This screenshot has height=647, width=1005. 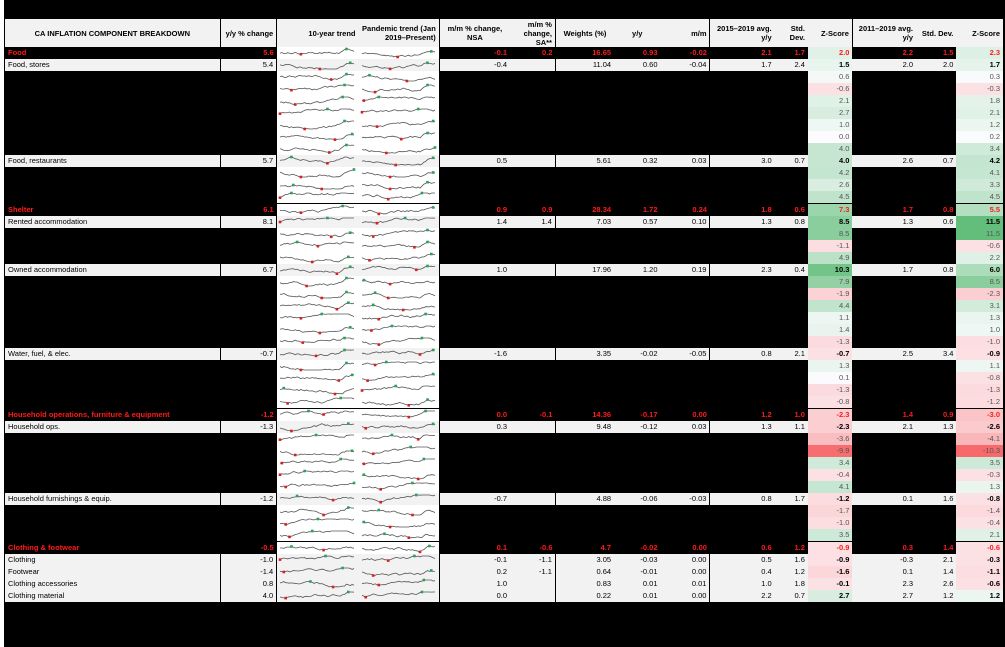 What do you see at coordinates (936, 572) in the screenshot?
I see `sd2-value: 1.4` at bounding box center [936, 572].